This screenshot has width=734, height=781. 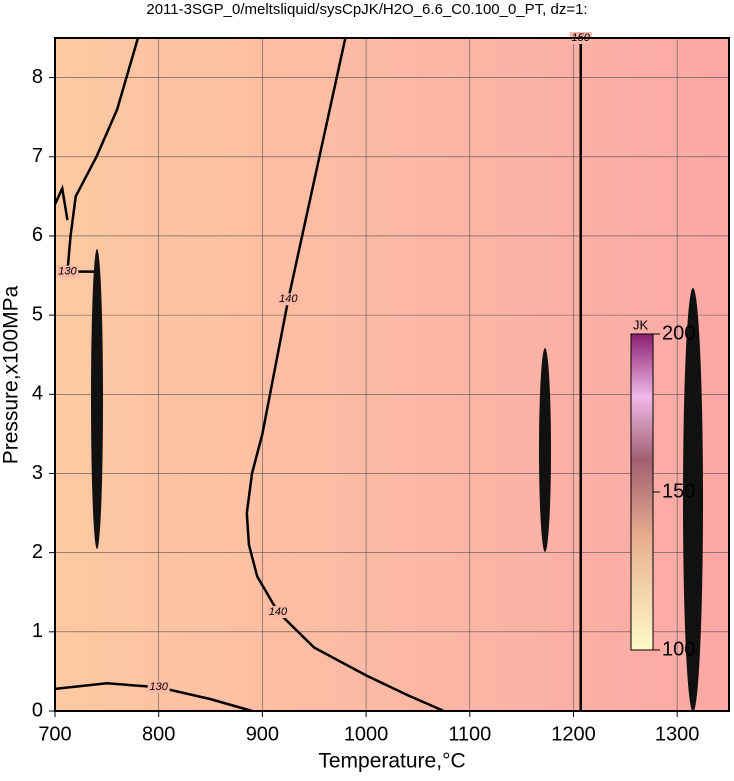 What do you see at coordinates (37, 156) in the screenshot?
I see `y-tick-label: 7` at bounding box center [37, 156].